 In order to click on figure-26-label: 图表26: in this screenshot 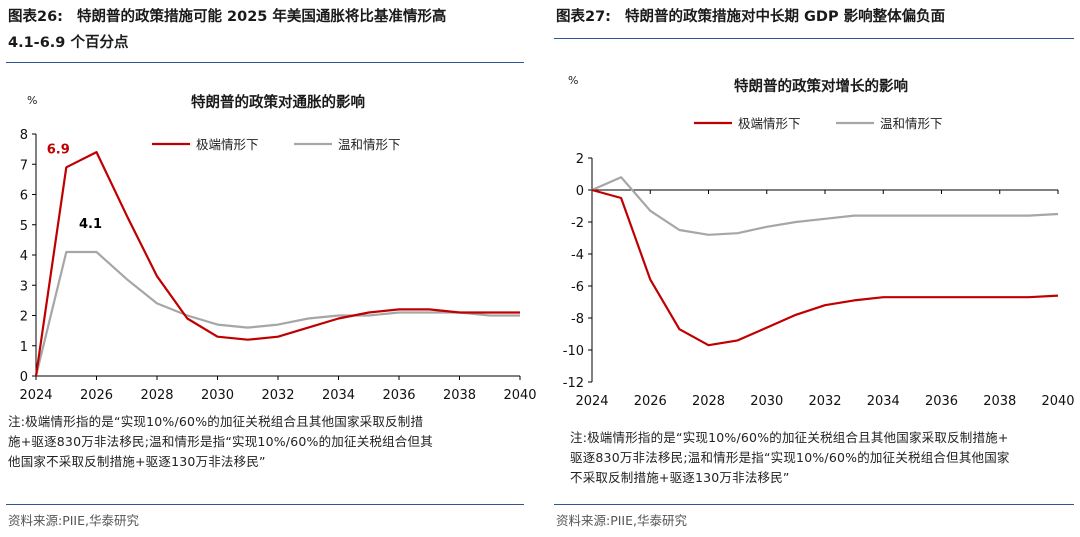, I will do `click(35, 17)`.